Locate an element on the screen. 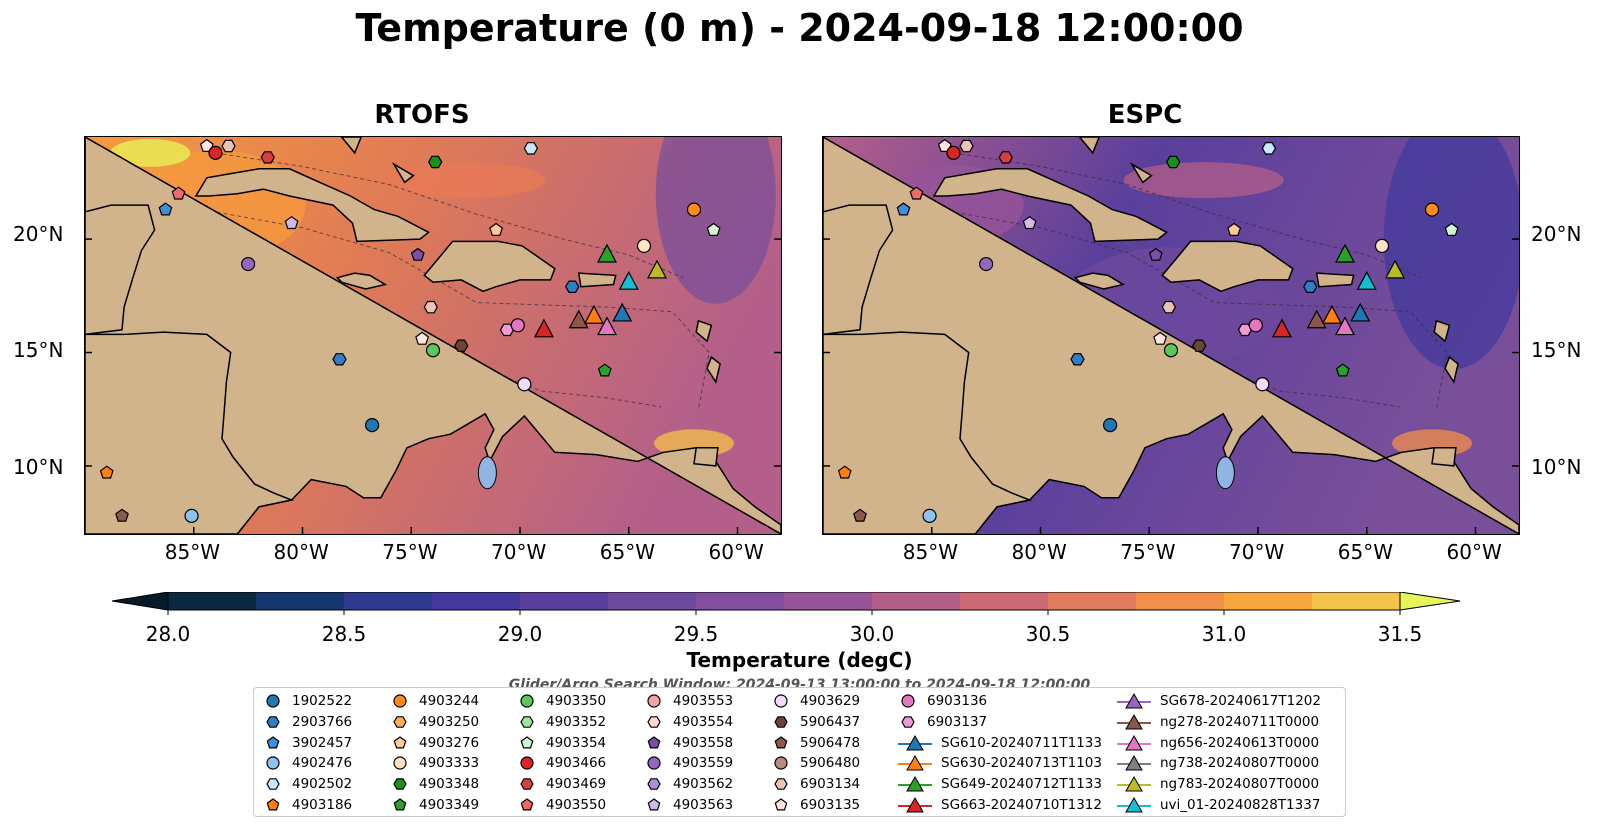  panel-title-espc: ESPC is located at coordinates (1145, 115).